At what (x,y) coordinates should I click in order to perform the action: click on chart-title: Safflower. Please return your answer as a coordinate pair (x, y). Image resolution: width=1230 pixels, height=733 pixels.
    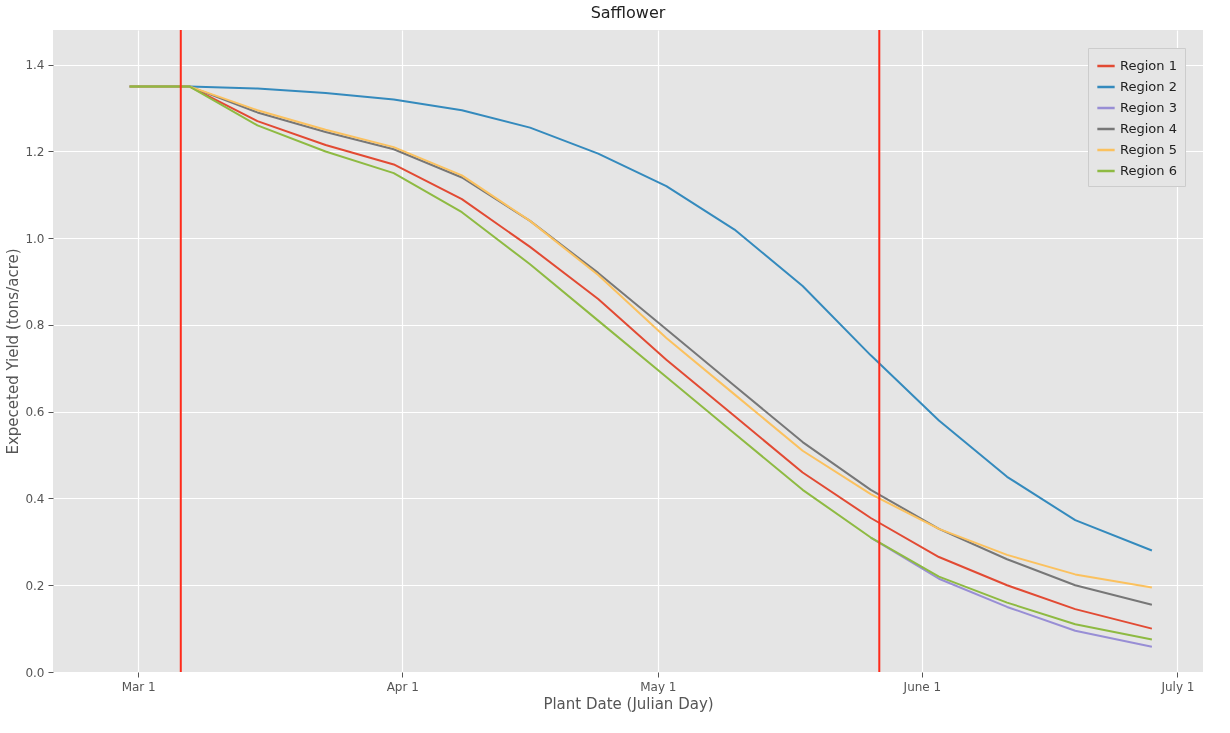
    Looking at the image, I should click on (628, 12).